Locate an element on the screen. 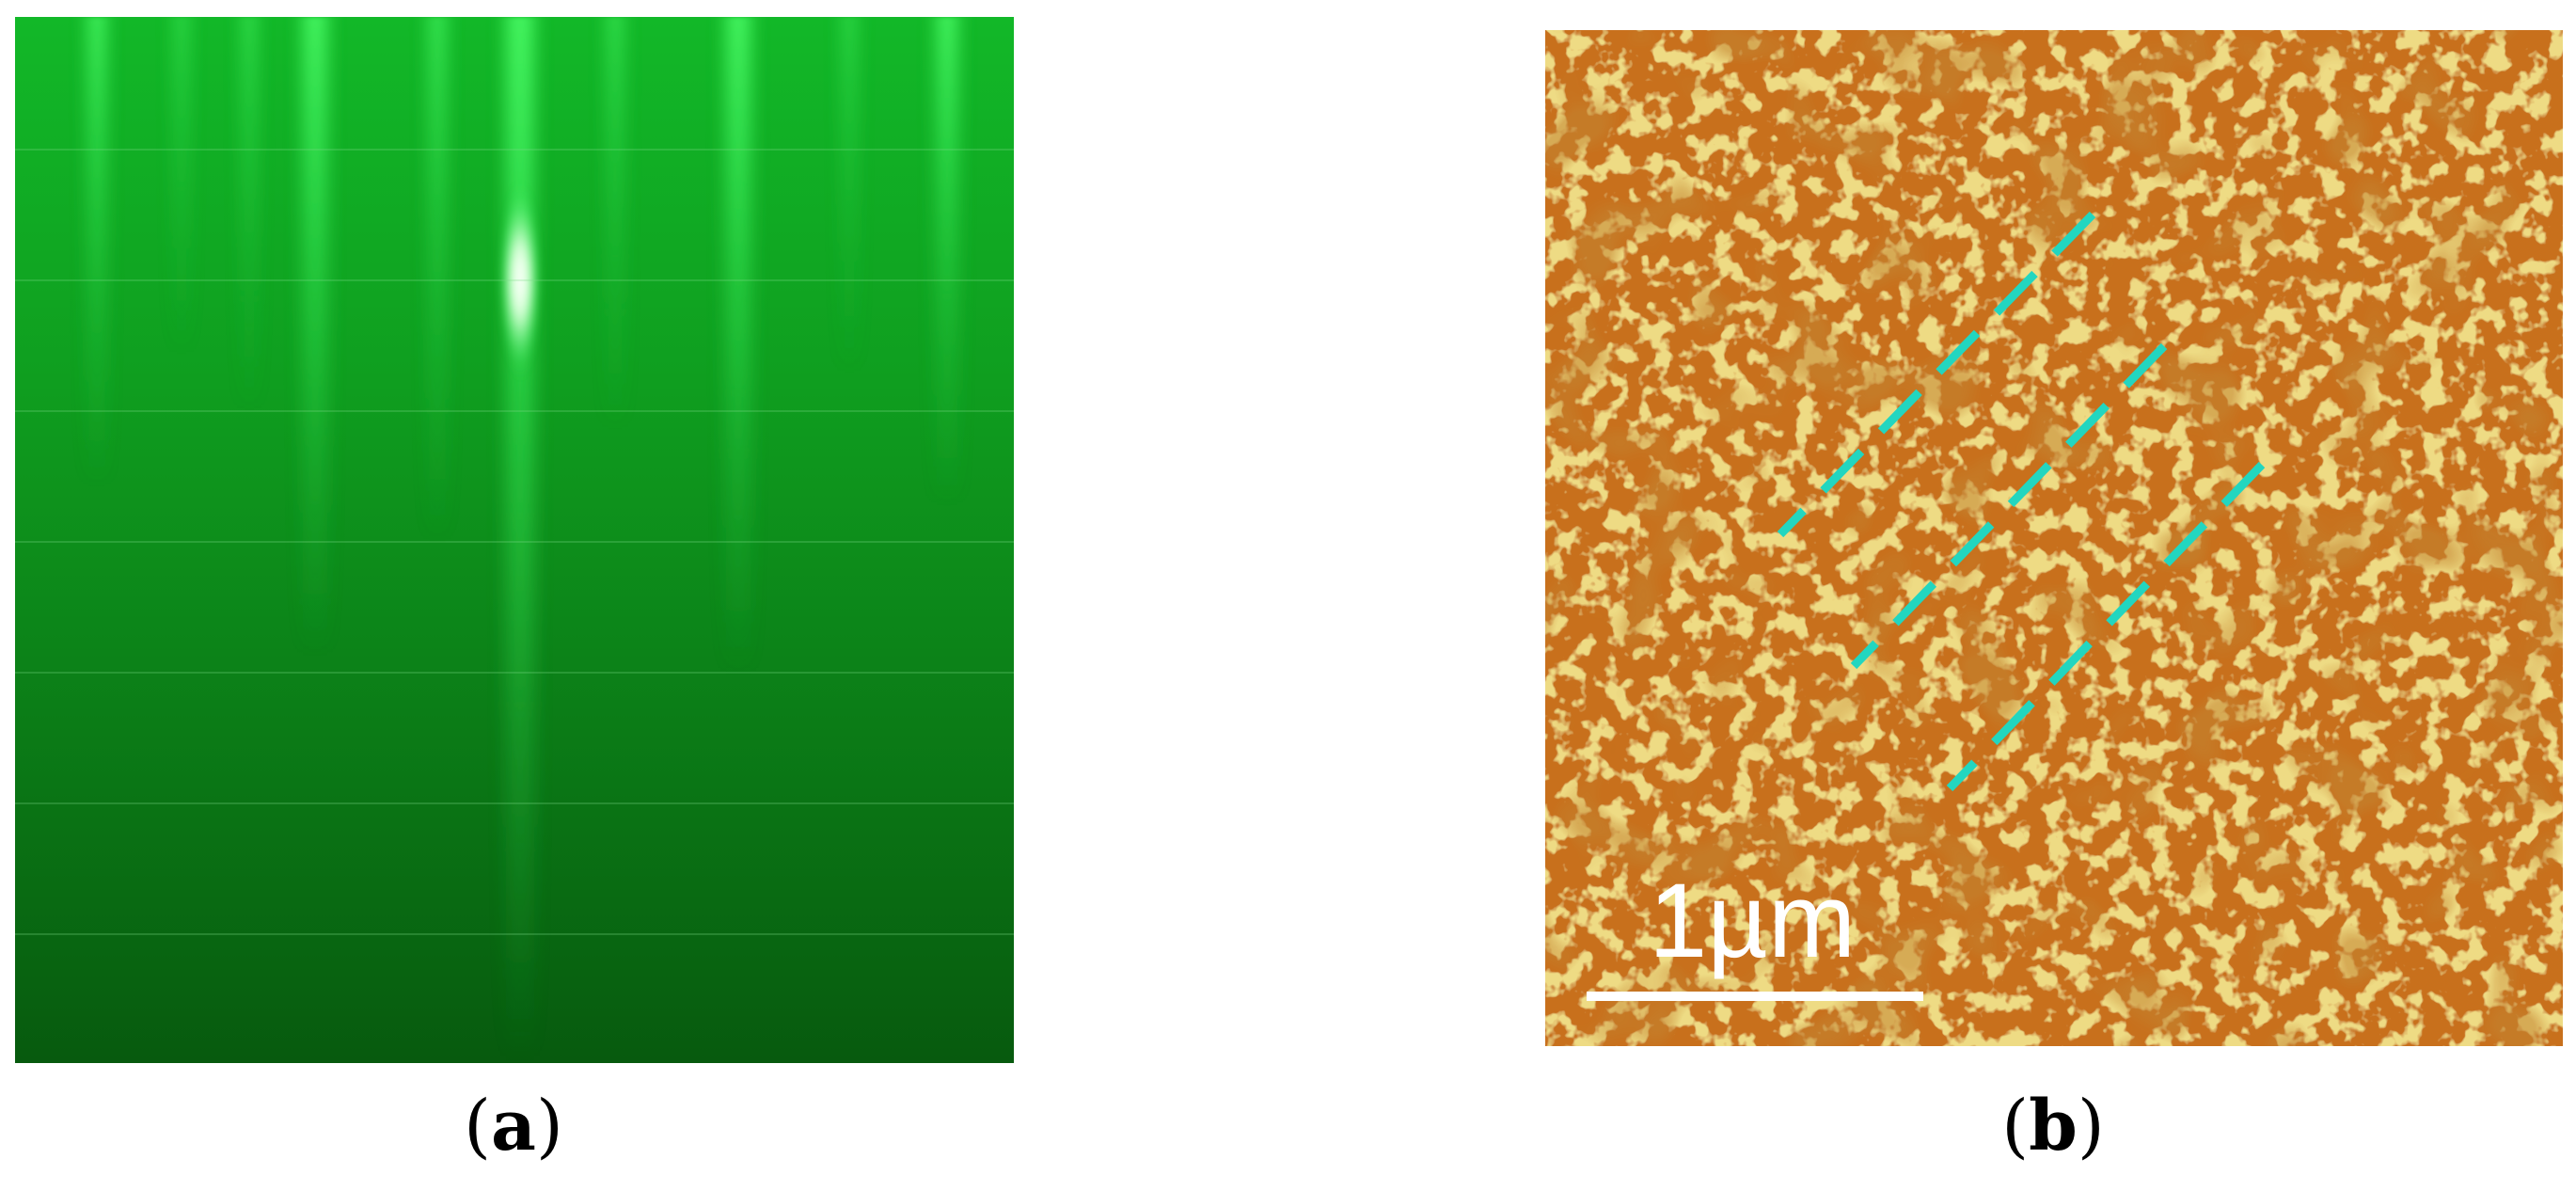  specular-spot is located at coordinates (520, 280).